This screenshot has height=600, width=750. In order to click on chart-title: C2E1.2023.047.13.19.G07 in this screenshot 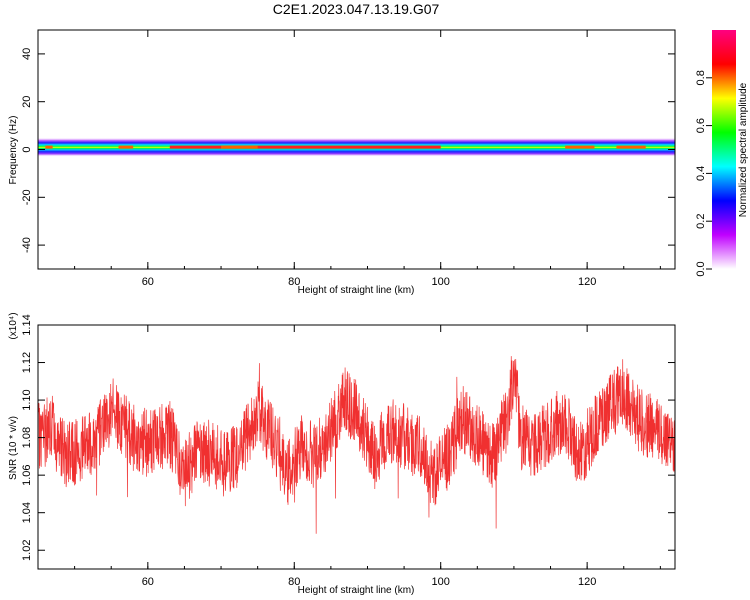, I will do `click(356, 9)`.